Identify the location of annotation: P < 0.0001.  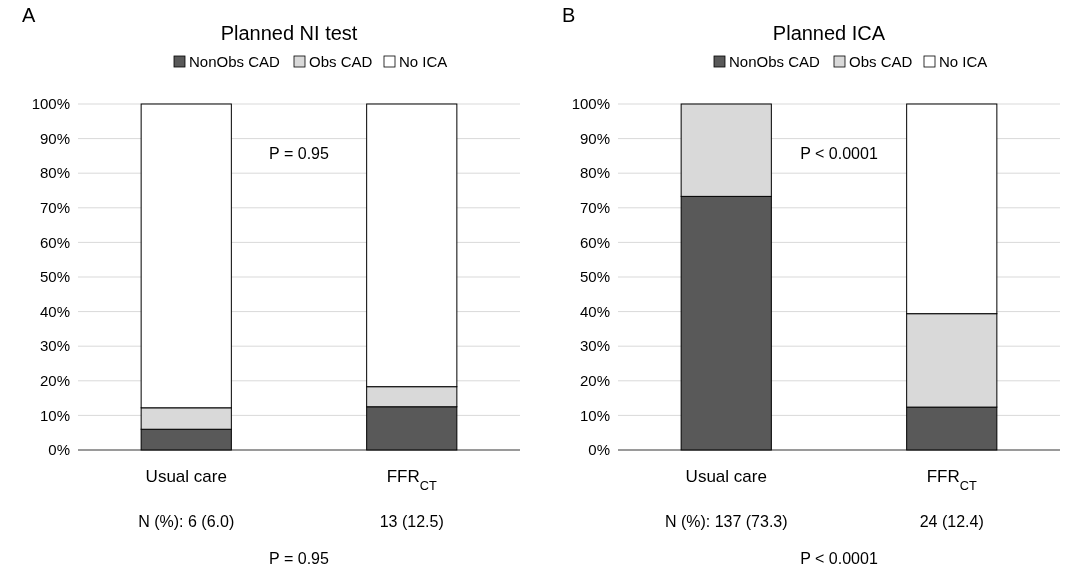
(839, 154).